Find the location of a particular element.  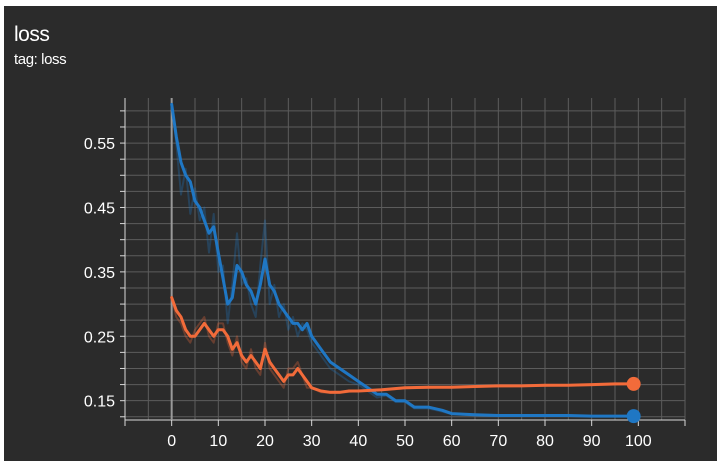

chart-subtitle: tag: loss is located at coordinates (40, 59).